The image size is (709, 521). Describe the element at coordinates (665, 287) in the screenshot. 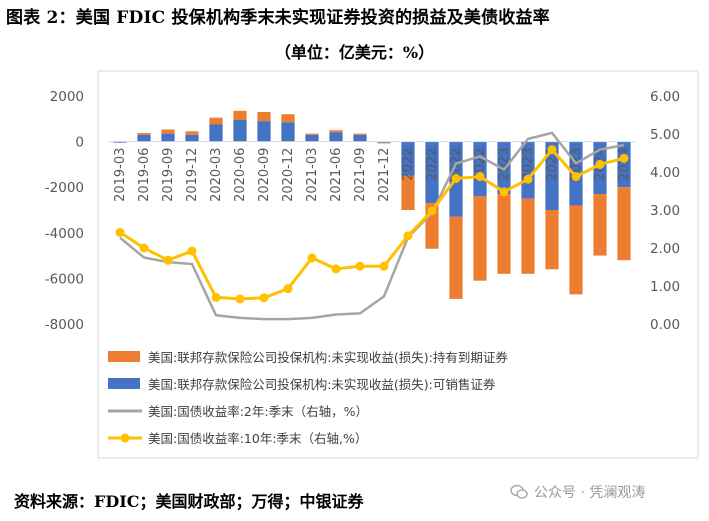

I see `right-tick-label: 1.00` at that location.